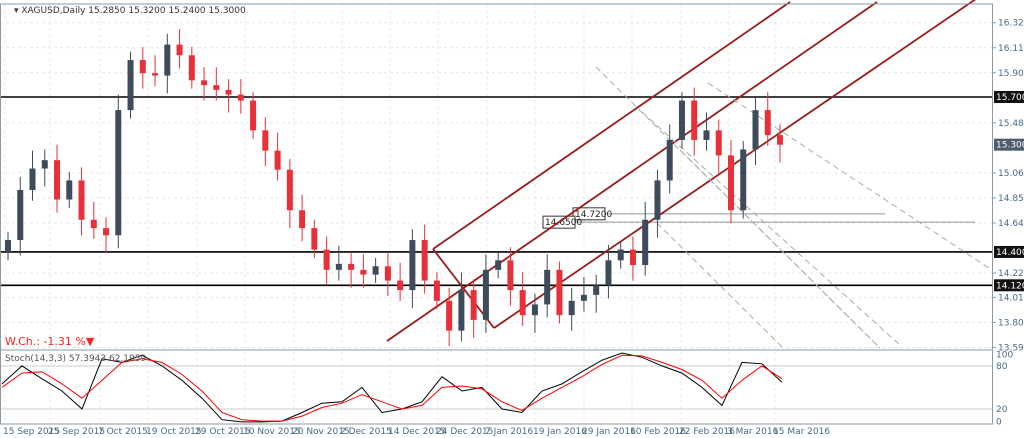 This screenshot has height=438, width=1024. I want to click on stoch-scale-label: 20, so click(1002, 410).